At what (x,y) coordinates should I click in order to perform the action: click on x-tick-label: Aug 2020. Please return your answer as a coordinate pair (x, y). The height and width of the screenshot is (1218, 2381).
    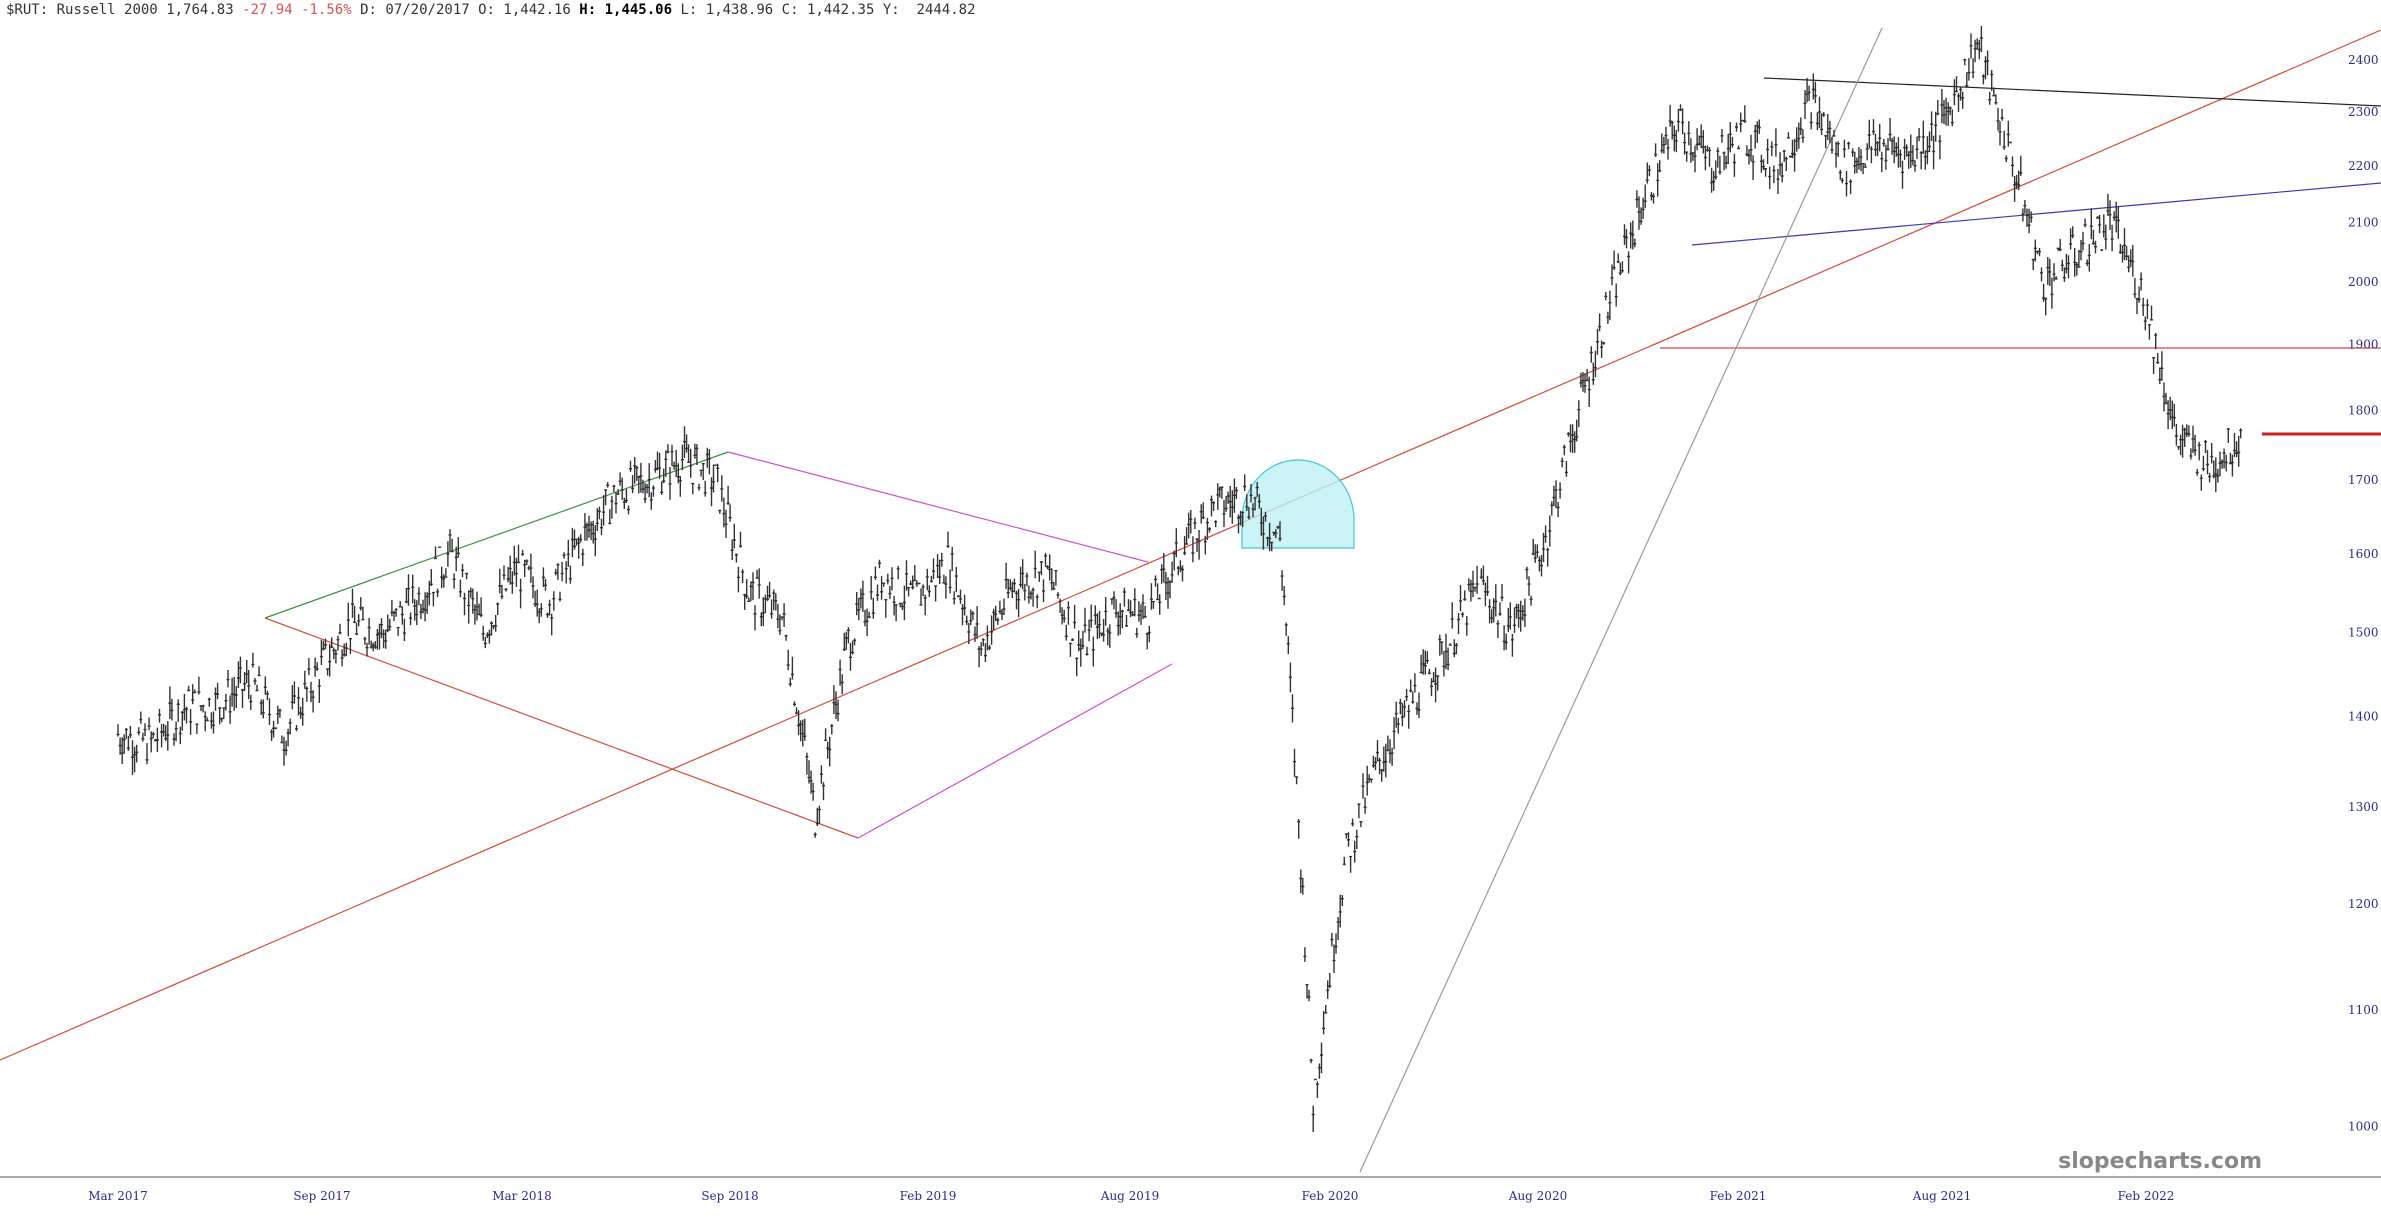
    Looking at the image, I should click on (1537, 1196).